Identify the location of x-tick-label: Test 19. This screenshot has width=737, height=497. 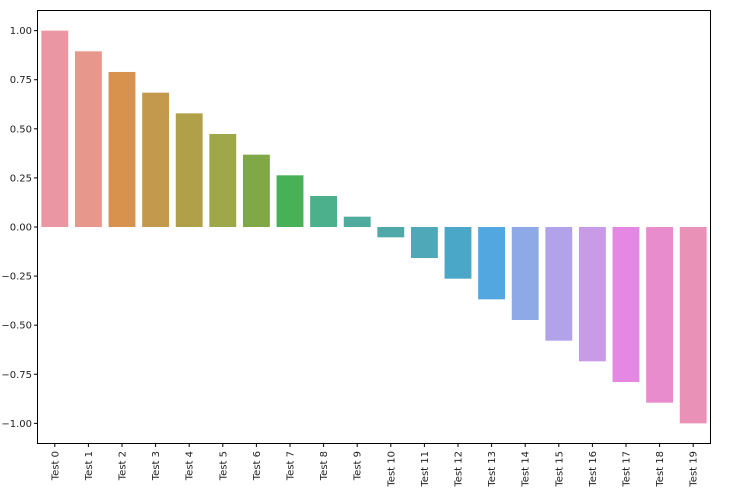
(694, 469).